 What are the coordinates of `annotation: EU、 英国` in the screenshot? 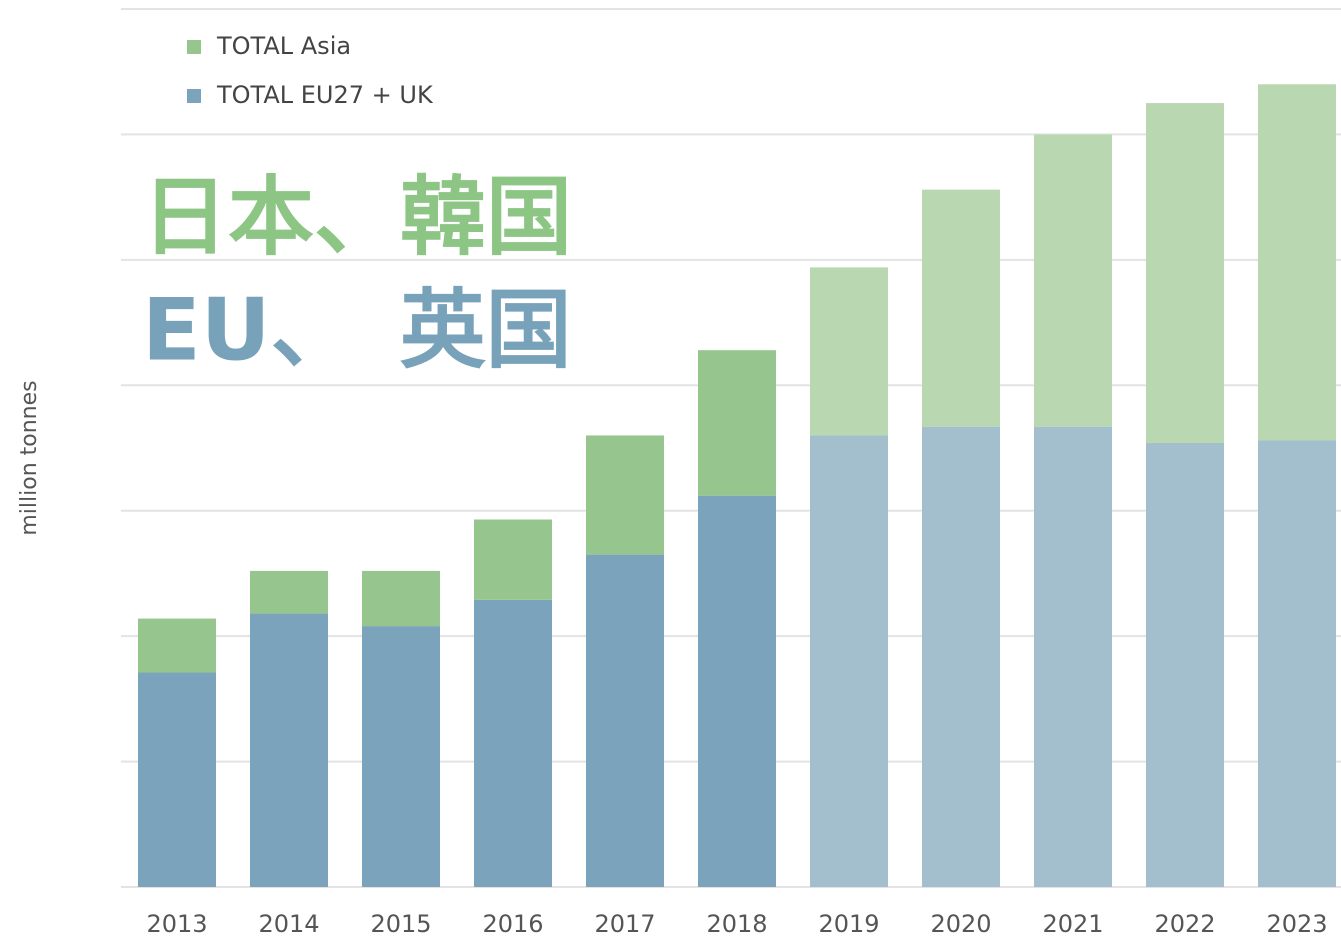 It's located at (357, 330).